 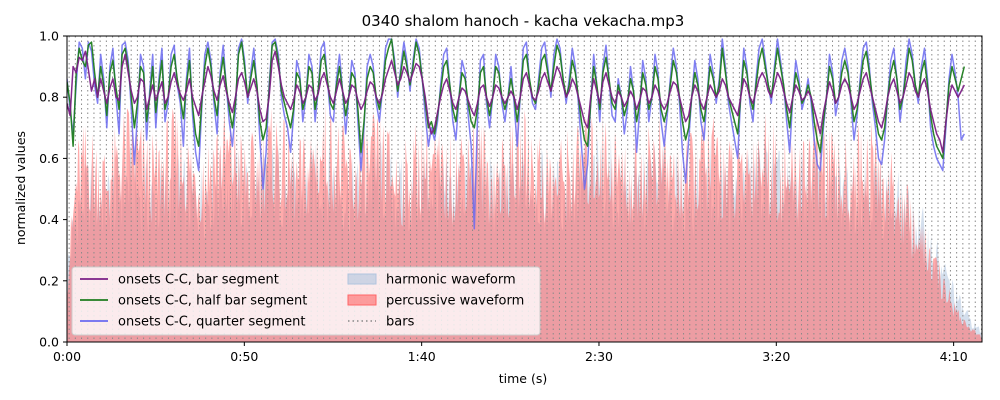 What do you see at coordinates (49, 36) in the screenshot?
I see `y-tick-label: 1.0` at bounding box center [49, 36].